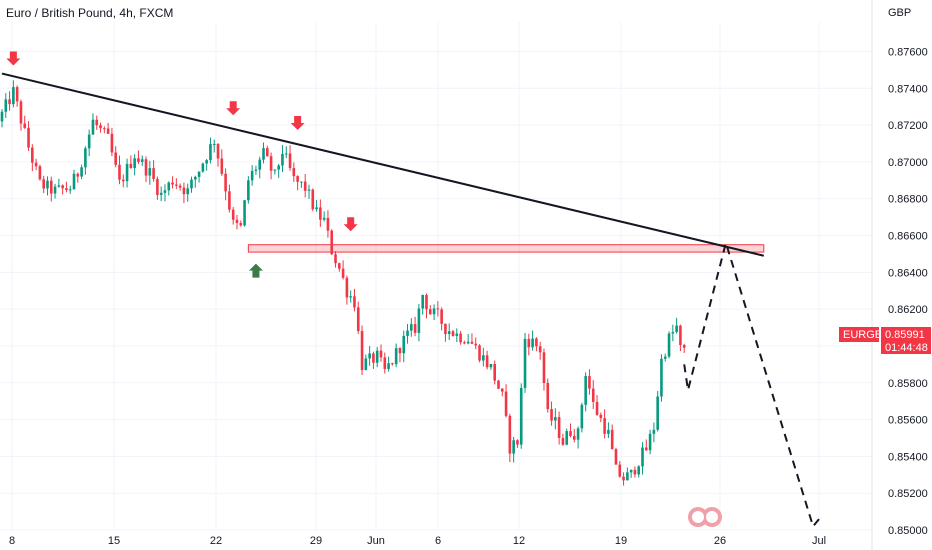  Describe the element at coordinates (506, 248) in the screenshot. I see `resistance-zone-rect` at that location.